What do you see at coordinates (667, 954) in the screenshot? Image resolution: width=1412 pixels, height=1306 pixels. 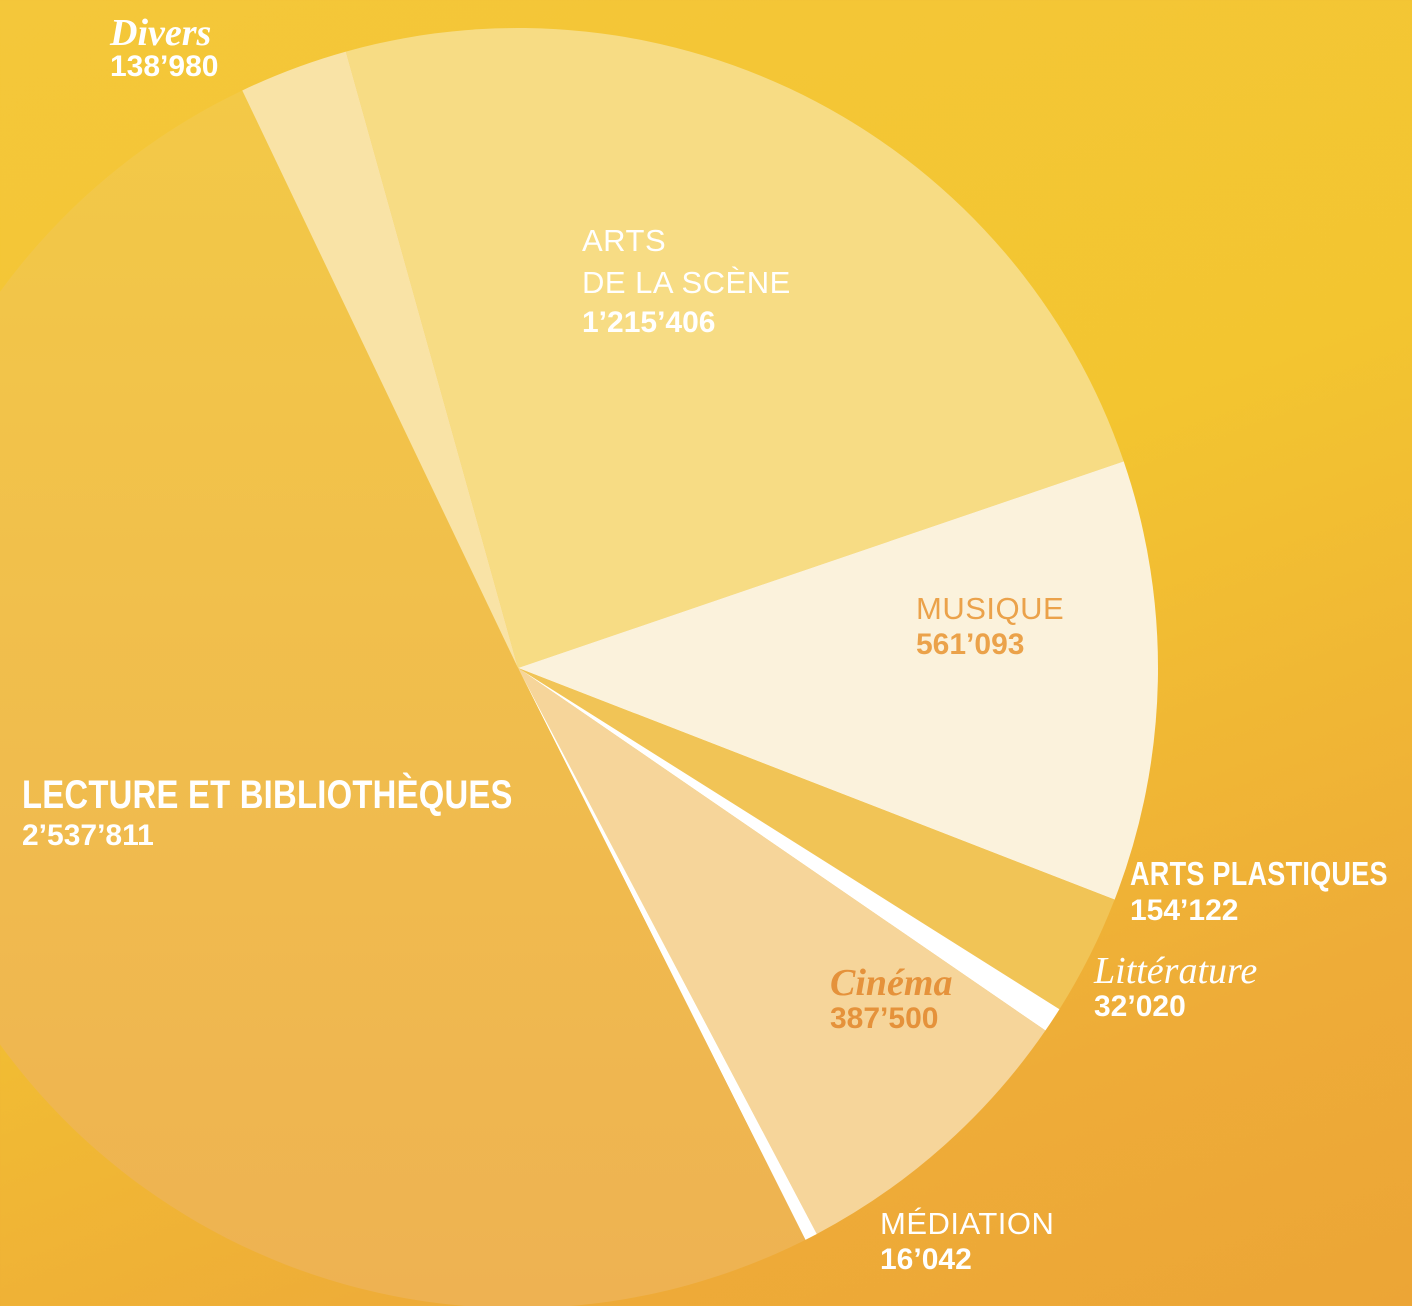 I see `slice-mediation` at bounding box center [667, 954].